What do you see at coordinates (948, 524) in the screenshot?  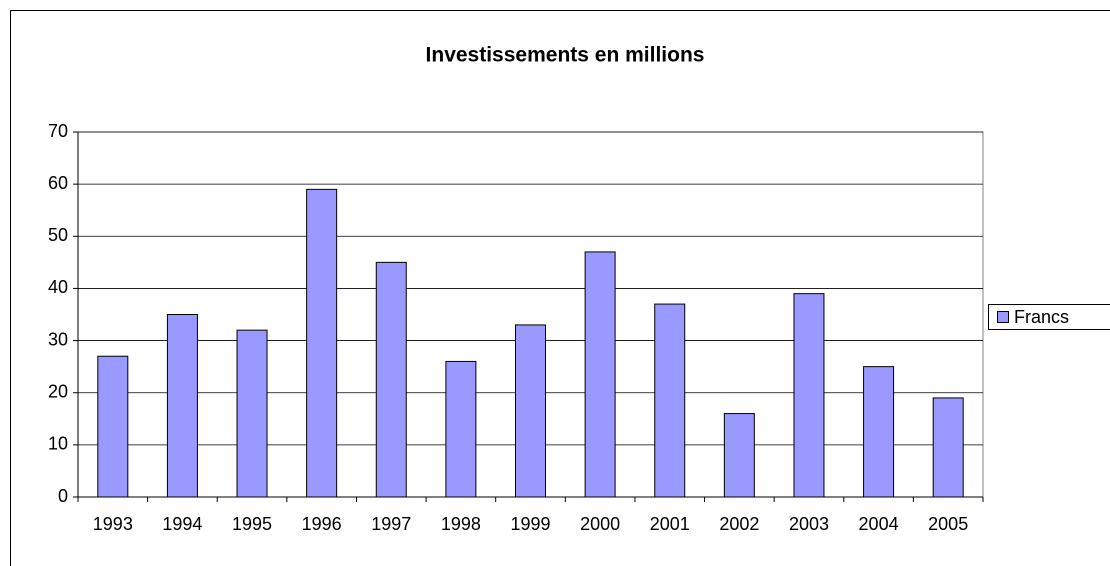 I see `x-tick-label: 2005` at bounding box center [948, 524].